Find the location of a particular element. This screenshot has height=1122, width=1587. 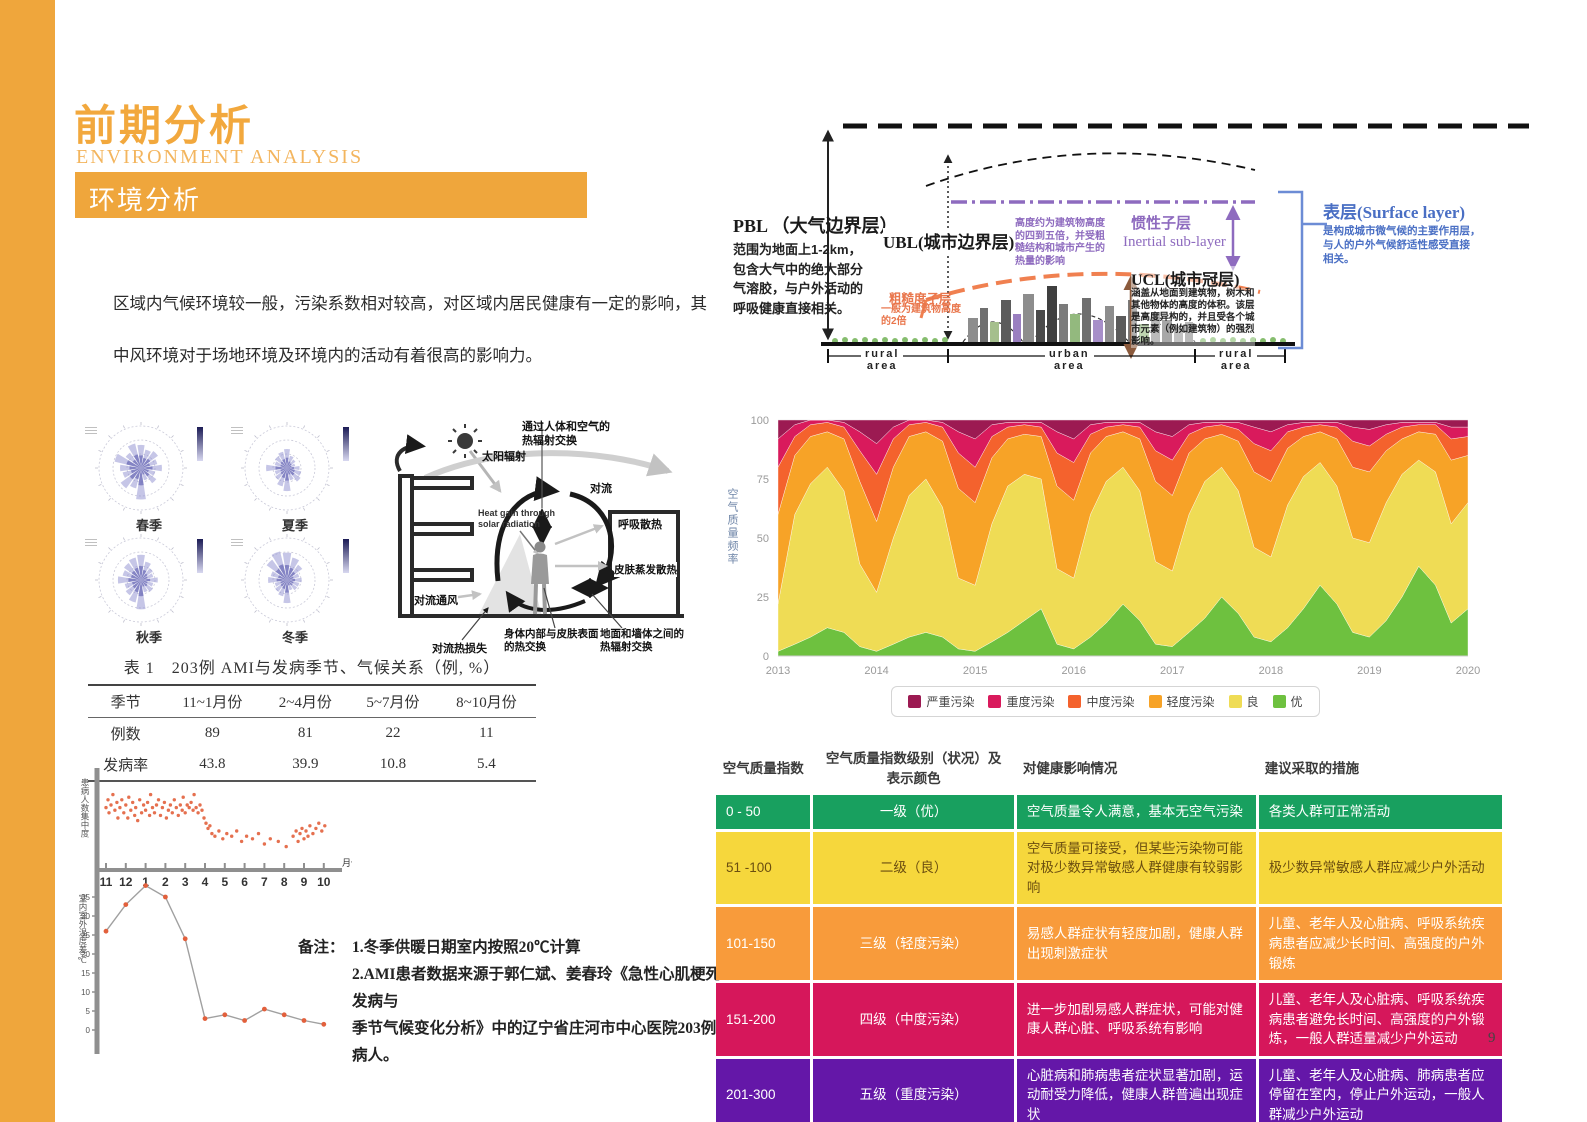

inertial-title-en: Inertial sub-layer is located at coordinates (1174, 242).